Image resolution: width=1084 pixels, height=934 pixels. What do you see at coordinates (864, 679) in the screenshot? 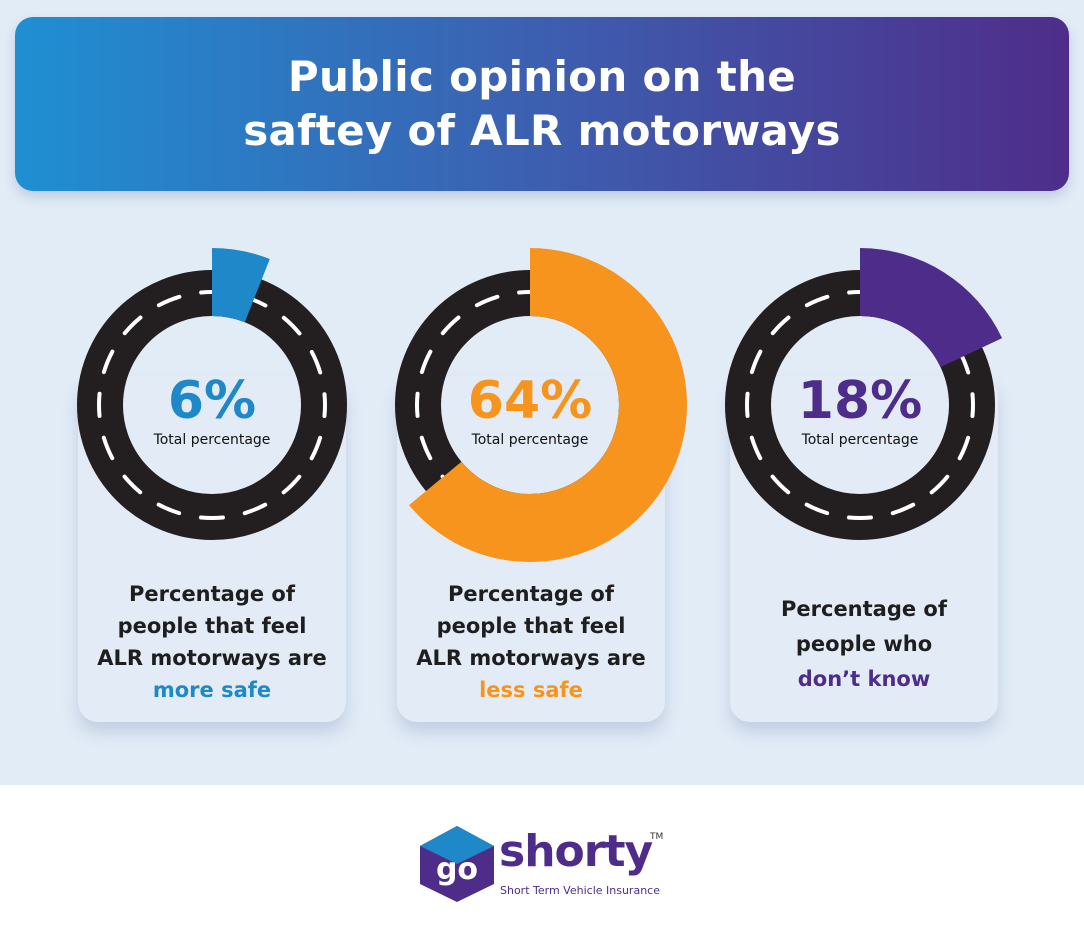
I see `highlight-dont-know: don’t know` at bounding box center [864, 679].